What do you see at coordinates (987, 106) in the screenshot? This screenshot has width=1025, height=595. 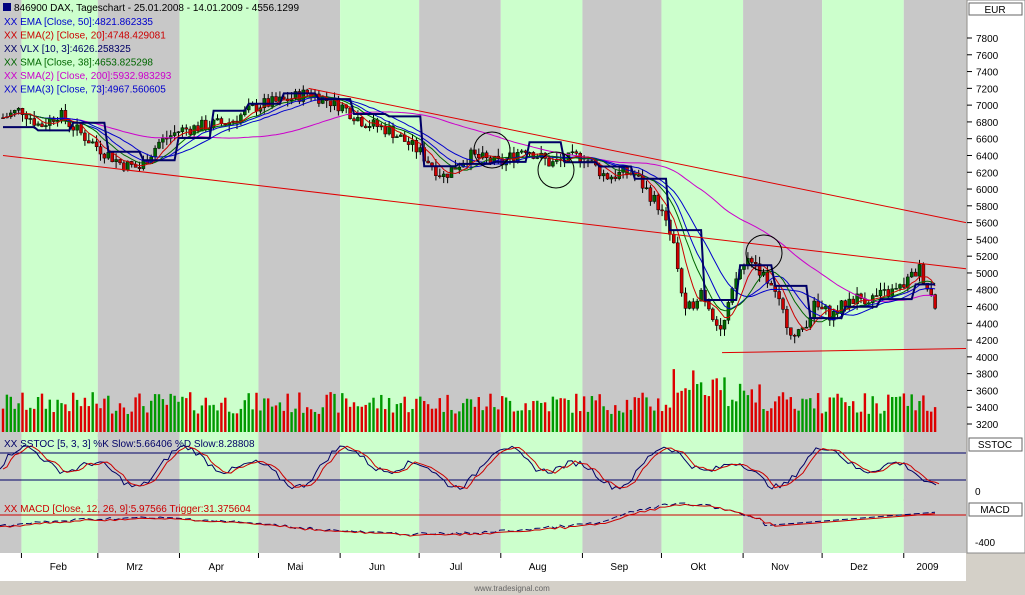 I see `y-tick-label: 7000` at bounding box center [987, 106].